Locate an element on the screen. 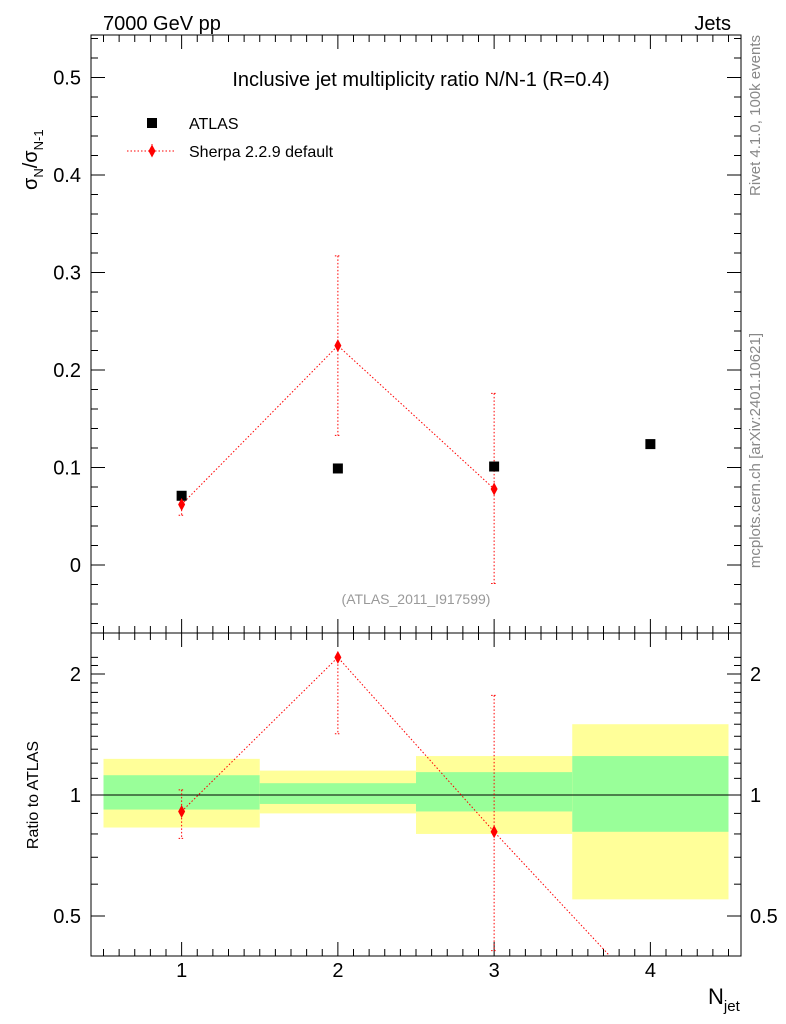 This screenshot has width=786, height=1024. legend: ATLAS Sherpa 2.2.9 default is located at coordinates (230, 138).